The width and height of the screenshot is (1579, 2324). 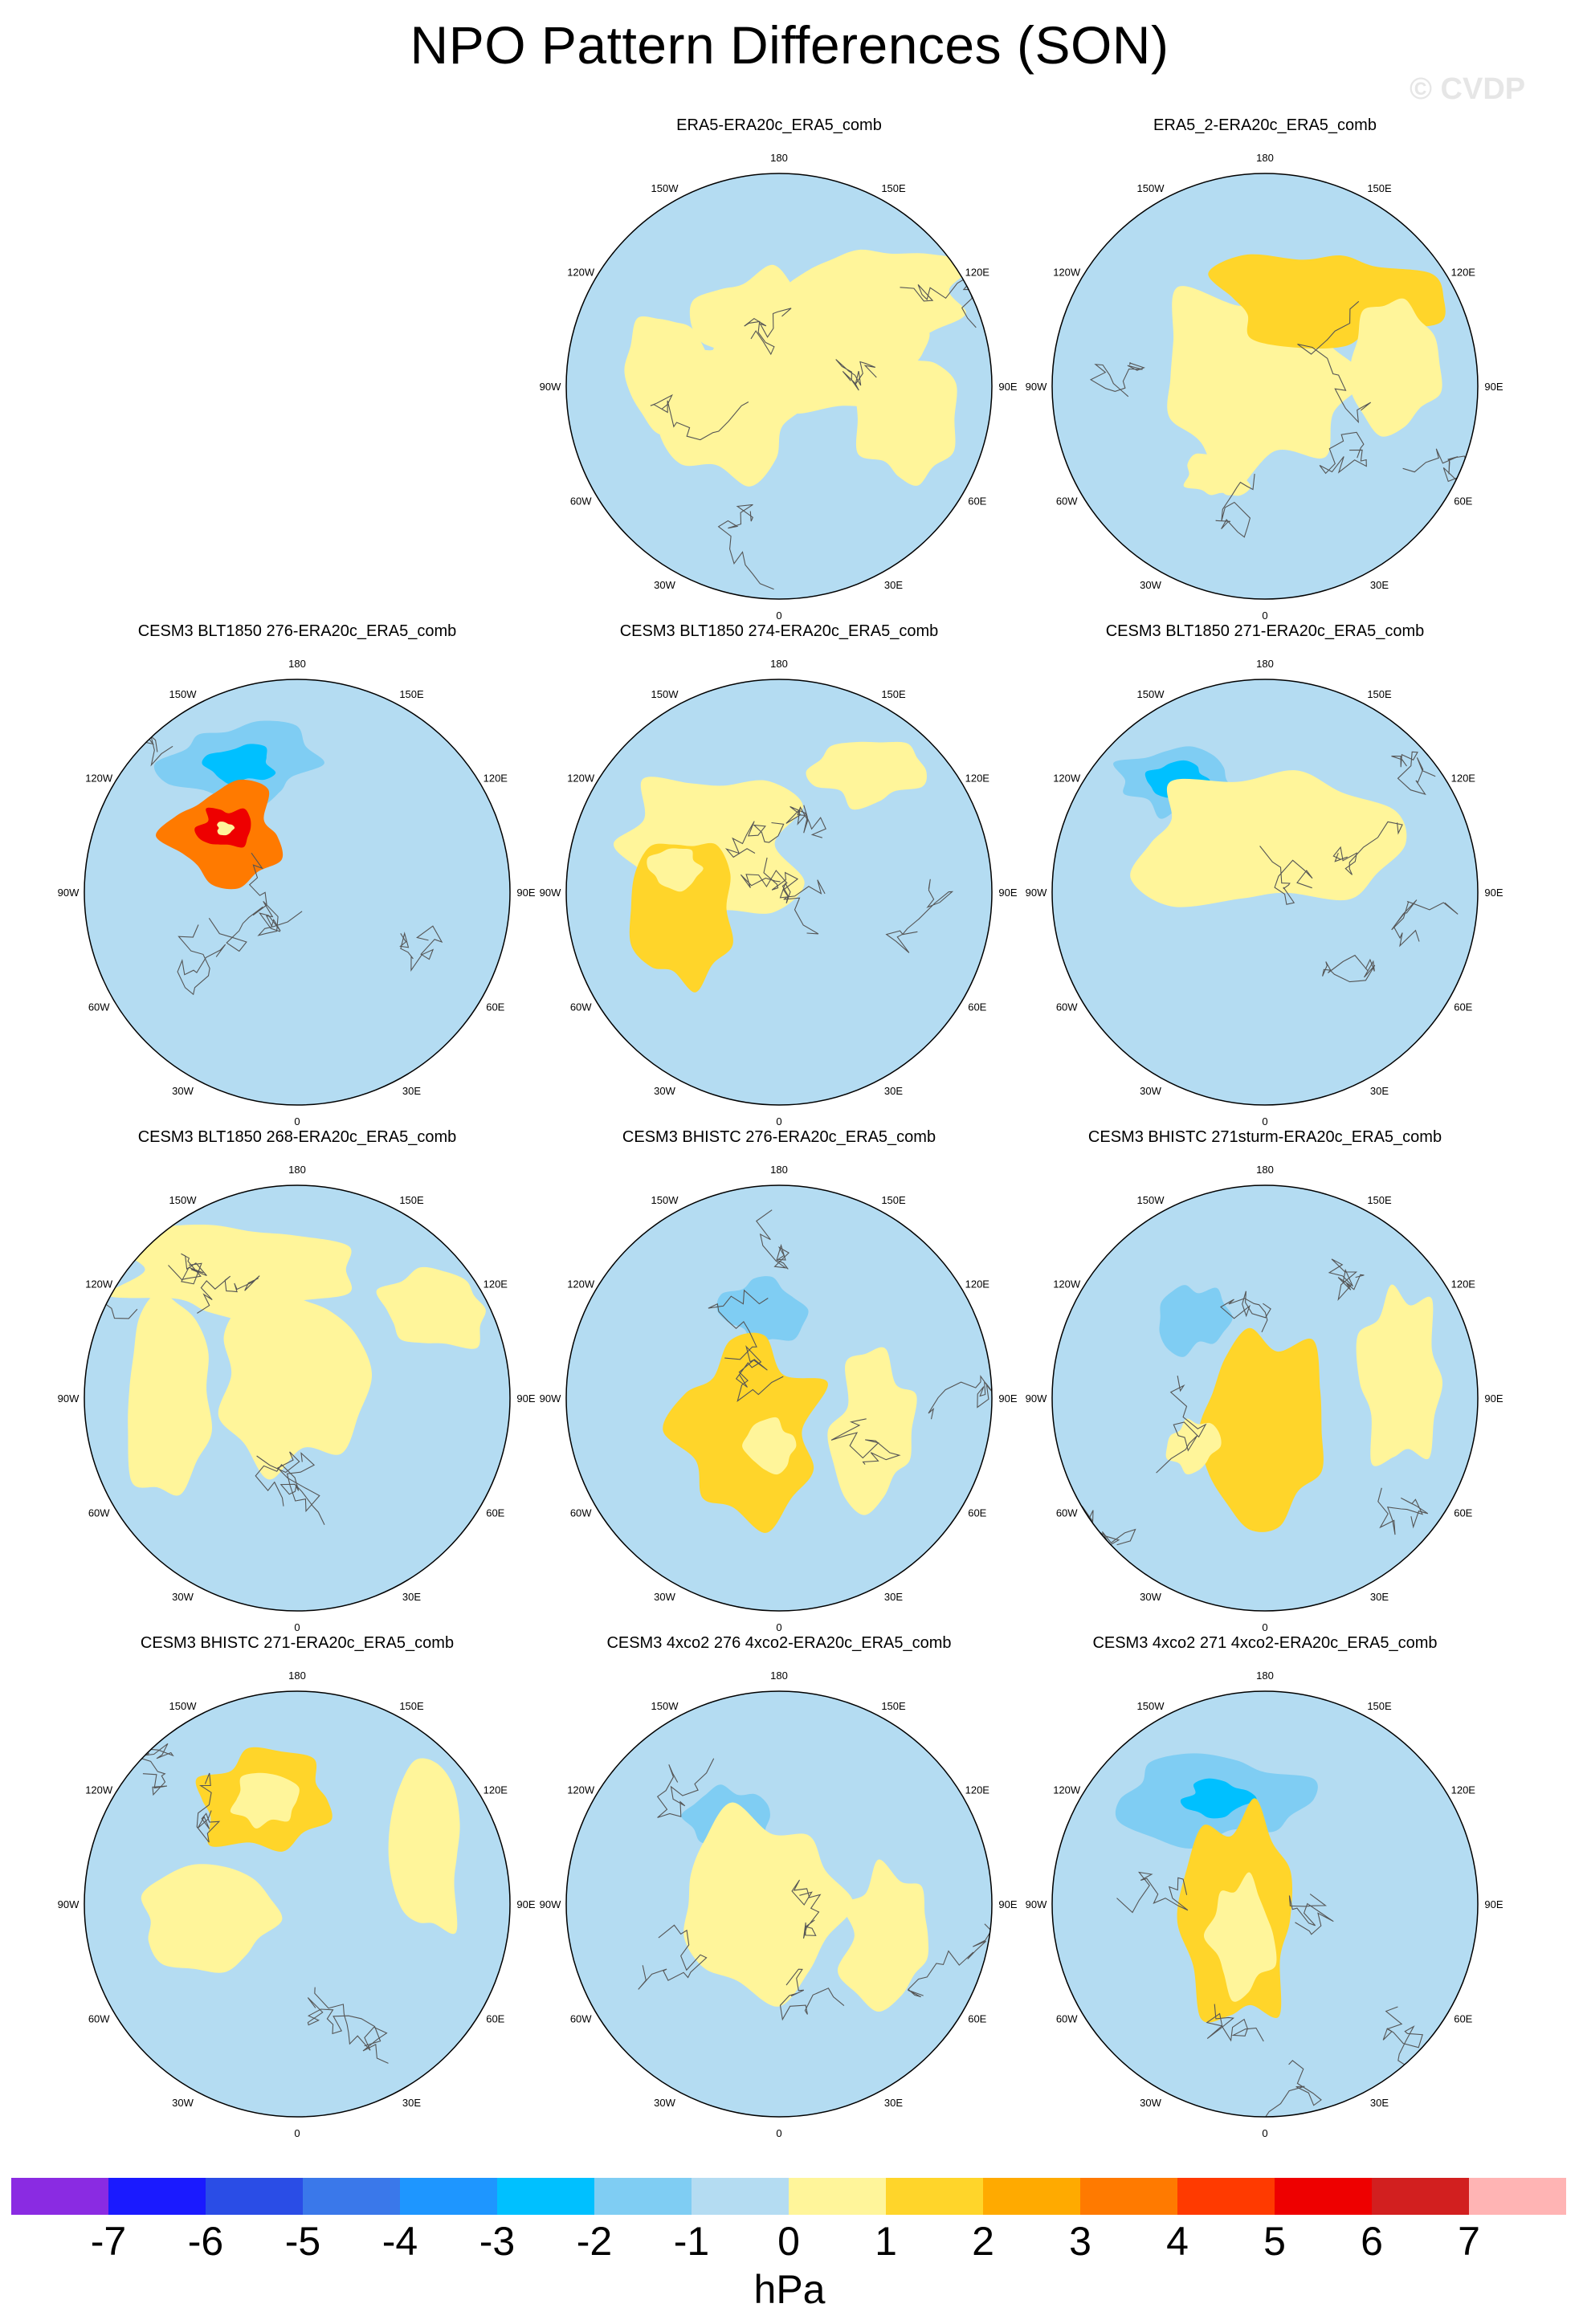 What do you see at coordinates (779, 631) in the screenshot?
I see `panel-title: CESM3 BLT1850 274-ERA20c_ERA5_comb` at bounding box center [779, 631].